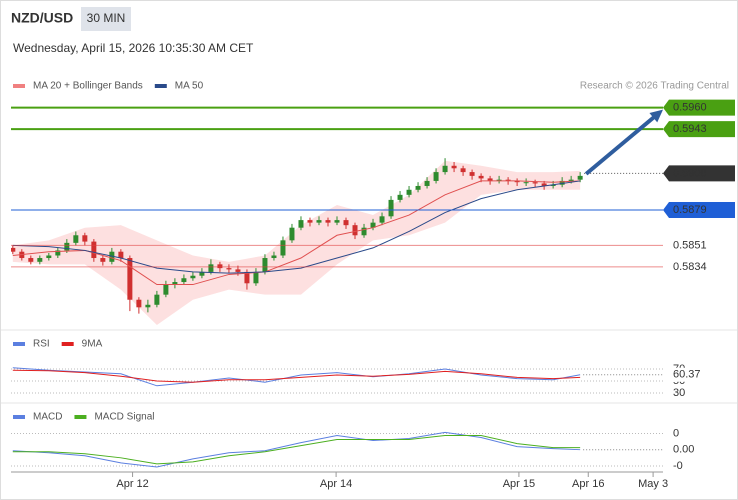 The height and width of the screenshot is (500, 738). What do you see at coordinates (519, 484) in the screenshot?
I see `x-tick-label: Apr 15` at bounding box center [519, 484].